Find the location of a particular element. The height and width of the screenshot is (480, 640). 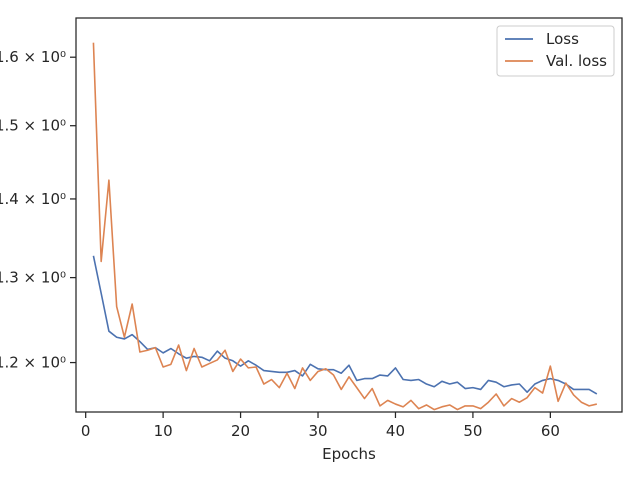

y-tick-label: 1.5 × 10⁰ is located at coordinates (33, 126).